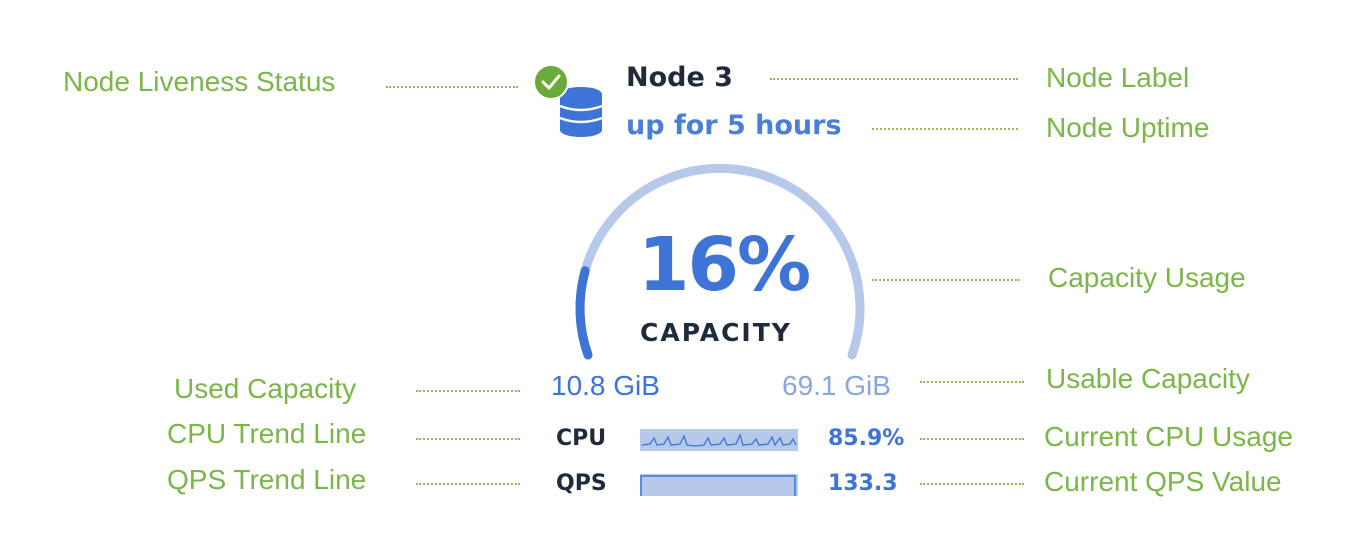 The image size is (1348, 548). What do you see at coordinates (836, 385) in the screenshot?
I see `usable-capacity: 69.1 GiB` at bounding box center [836, 385].